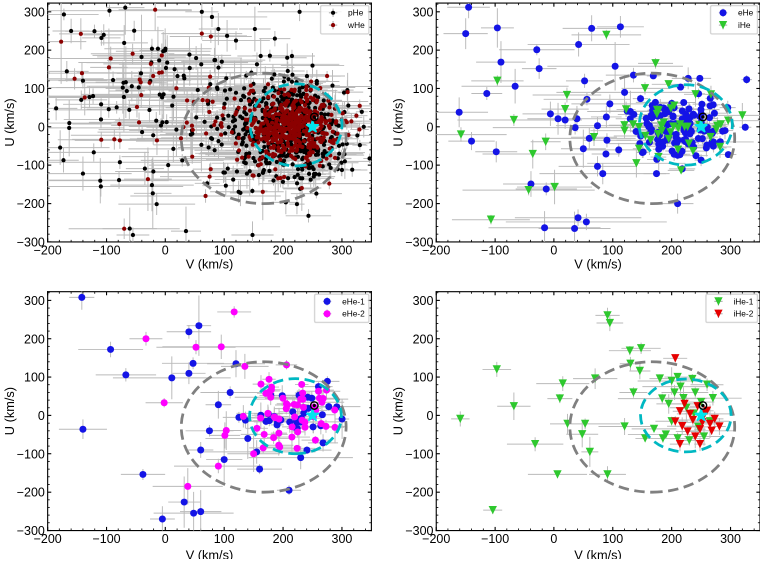  I want to click on svg-text: eHe-1, so click(353, 301).